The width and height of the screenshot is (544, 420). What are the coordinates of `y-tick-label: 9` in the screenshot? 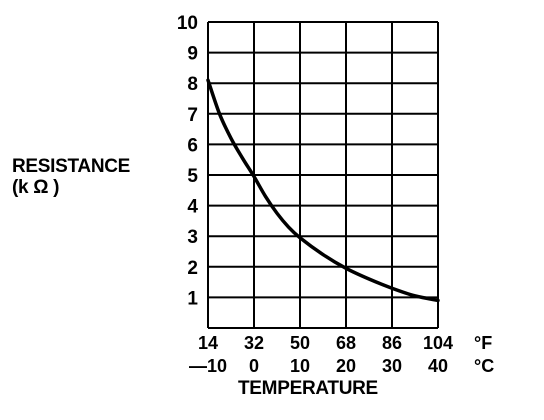 It's located at (192, 54).